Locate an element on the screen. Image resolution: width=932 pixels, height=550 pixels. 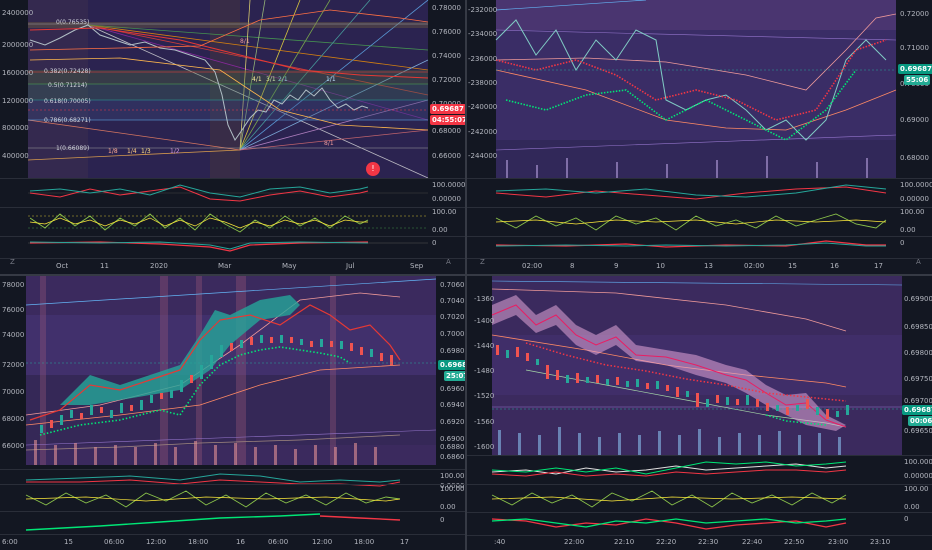
q4-left-tick: -1360 is located at coordinates (484, 299).